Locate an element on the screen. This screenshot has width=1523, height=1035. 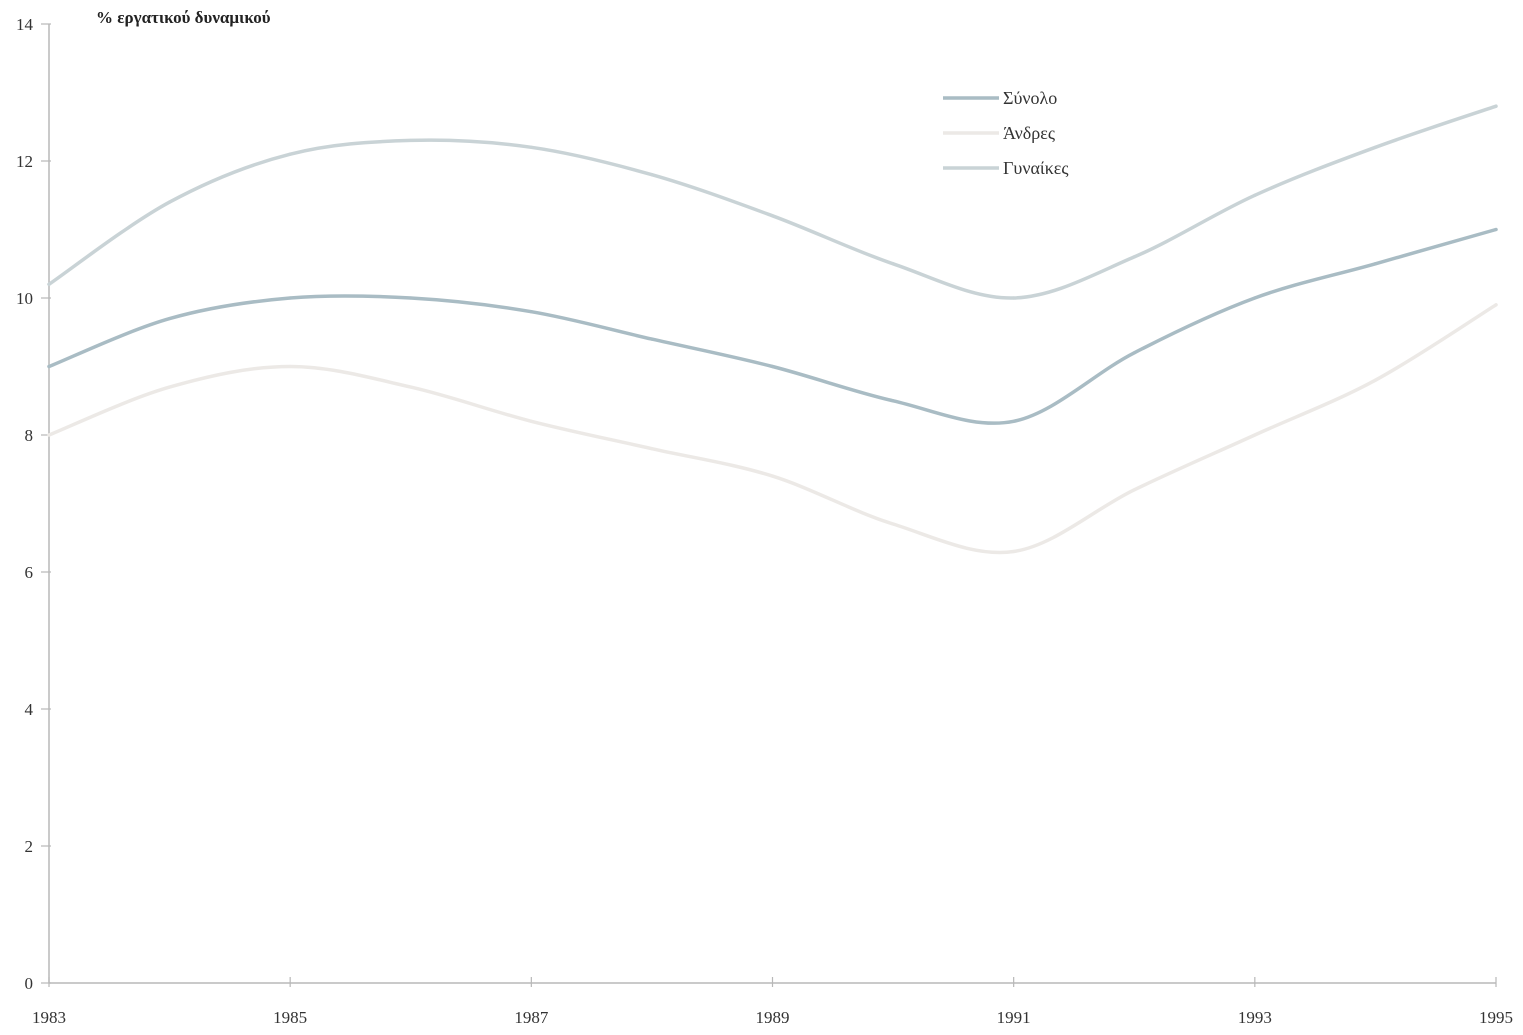
legend-label: Άνδρες is located at coordinates (1029, 133).